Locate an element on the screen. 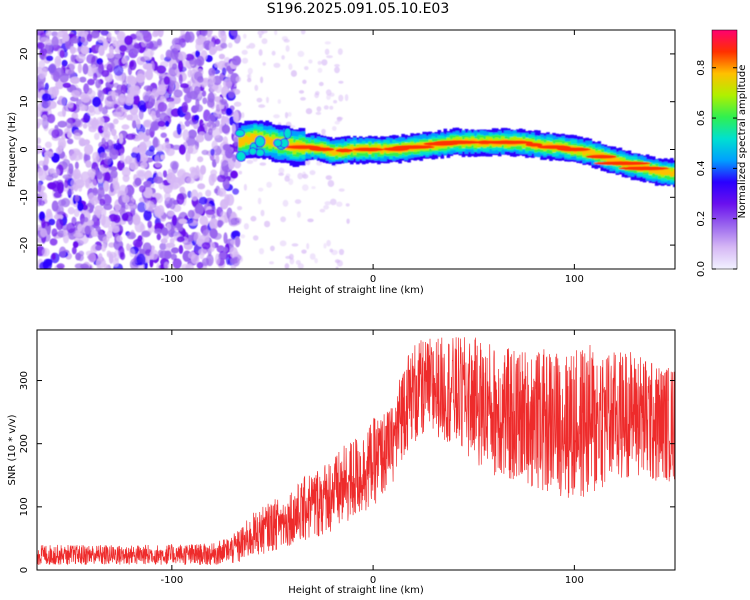 The width and height of the screenshot is (750, 600). x-tick-label: -100 is located at coordinates (171, 279).